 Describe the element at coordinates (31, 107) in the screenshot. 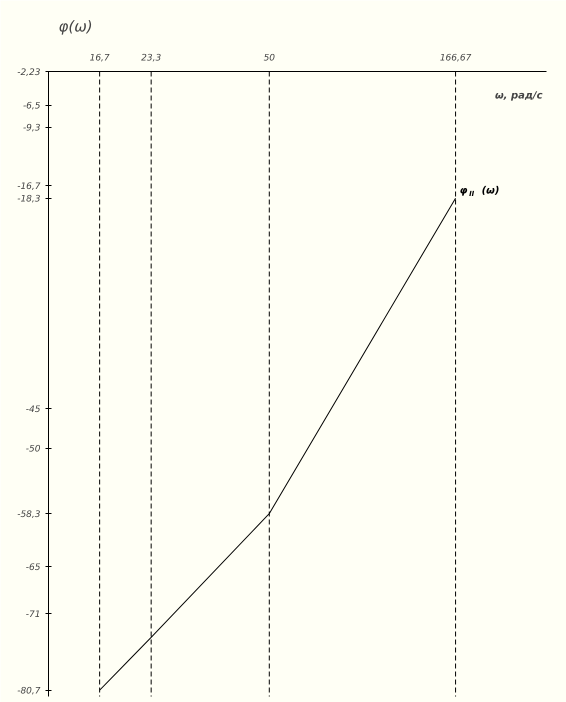

I see `y-tick-label: -6,5` at that location.